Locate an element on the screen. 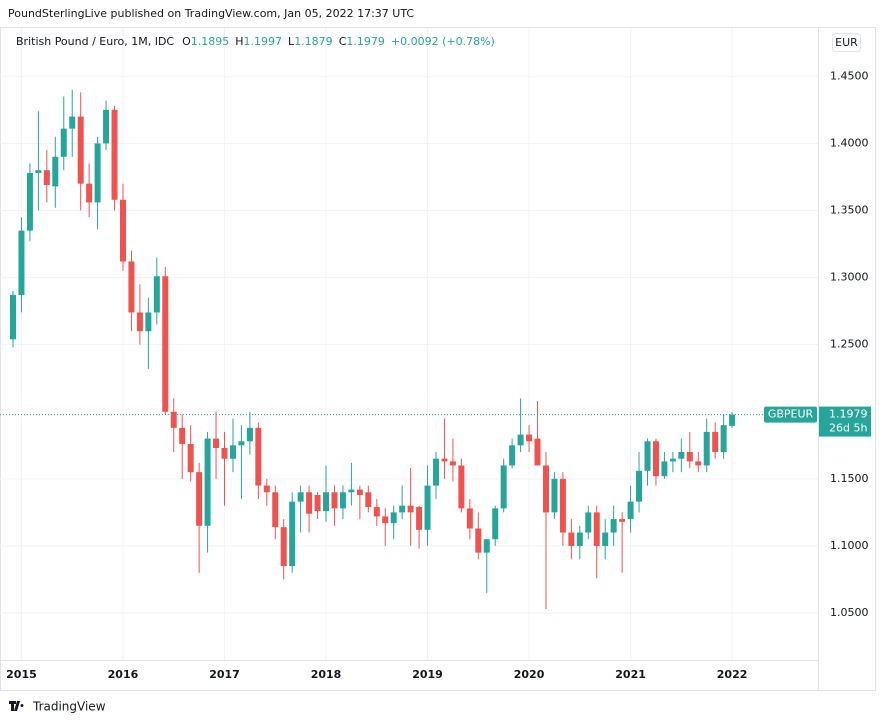  price-tag is located at coordinates (845, 421).